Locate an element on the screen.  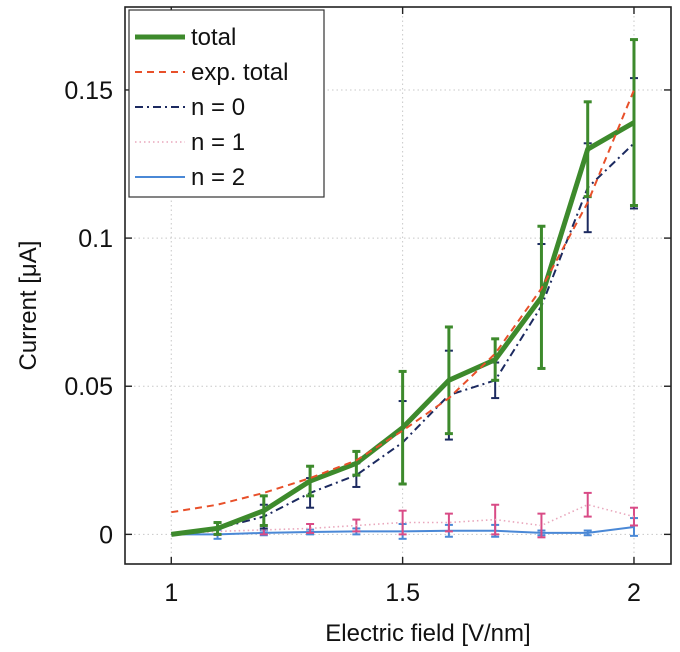
x-tick-label: 1 is located at coordinates (171, 593).